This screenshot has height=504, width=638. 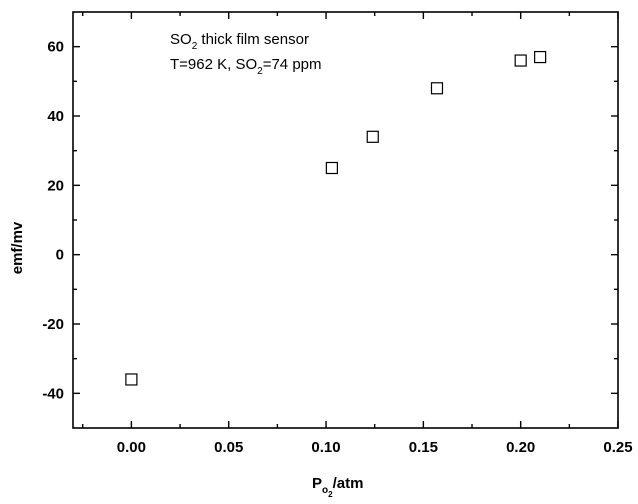 What do you see at coordinates (325, 447) in the screenshot?
I see `x-tick-label: 0.10` at bounding box center [325, 447].